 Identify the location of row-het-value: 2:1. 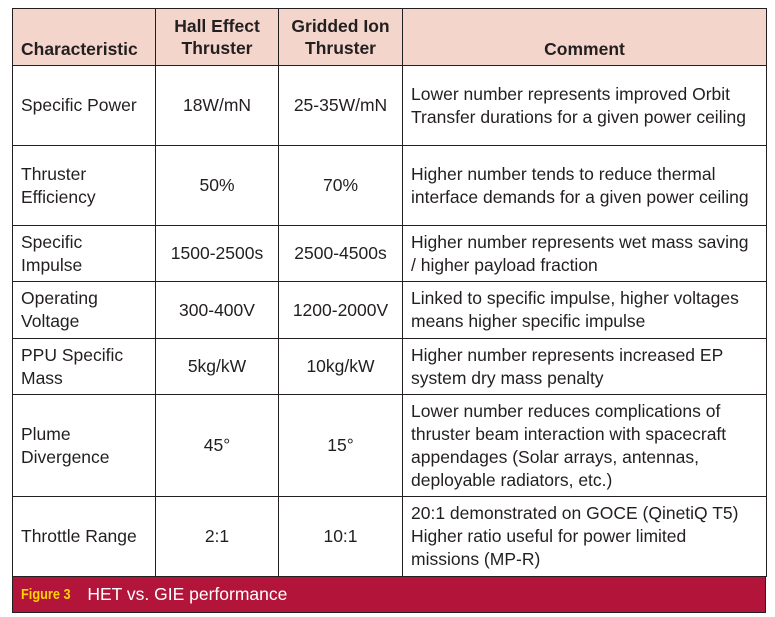
(217, 536).